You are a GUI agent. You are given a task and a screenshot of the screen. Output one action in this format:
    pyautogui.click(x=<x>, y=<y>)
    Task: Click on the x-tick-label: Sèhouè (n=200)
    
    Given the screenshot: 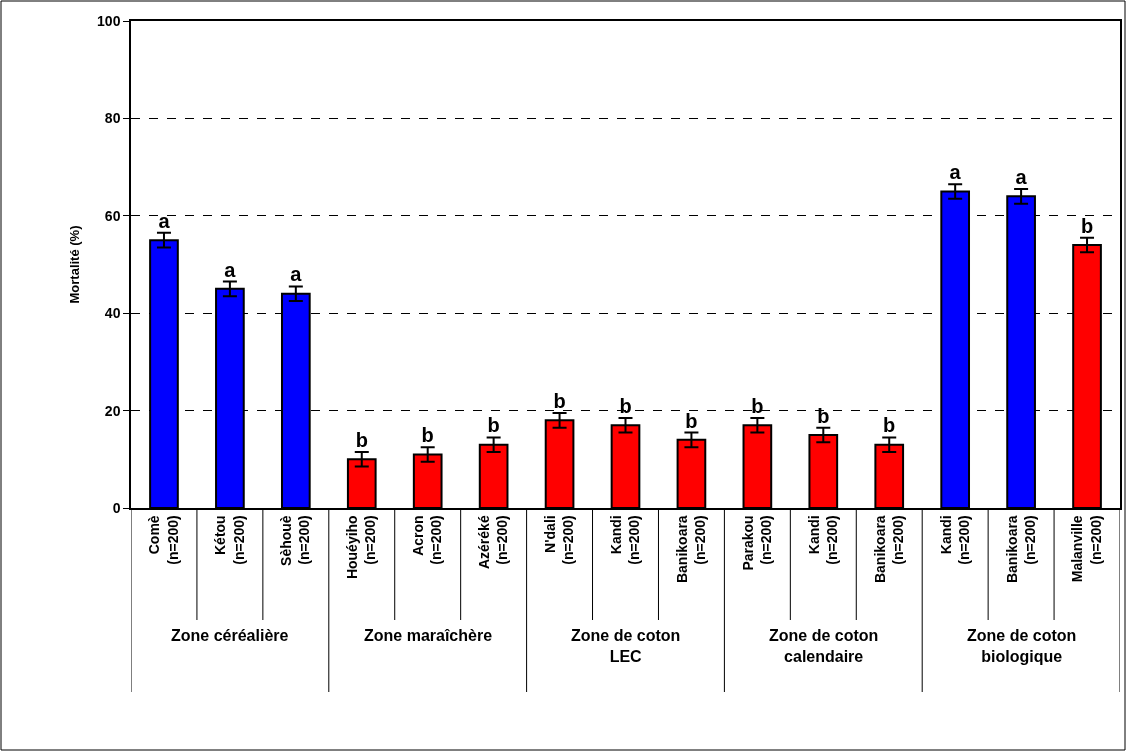 What is the action you would take?
    pyautogui.click(x=295, y=540)
    